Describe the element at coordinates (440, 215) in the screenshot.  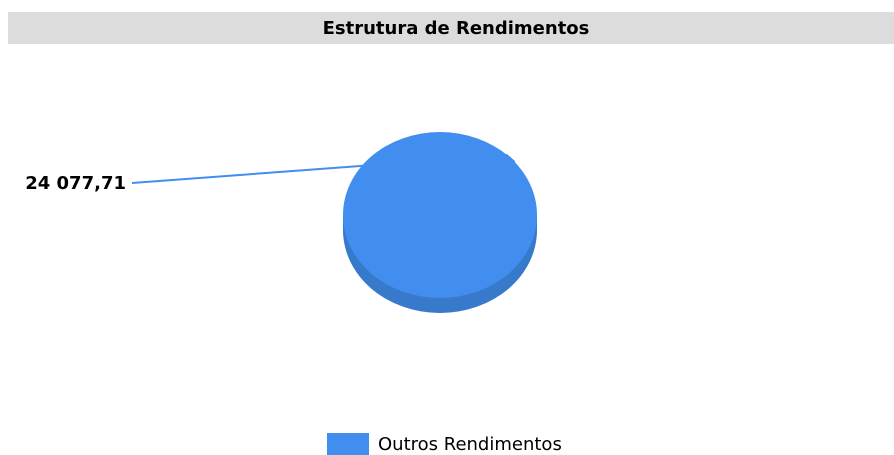
I see `pie-slice` at that location.